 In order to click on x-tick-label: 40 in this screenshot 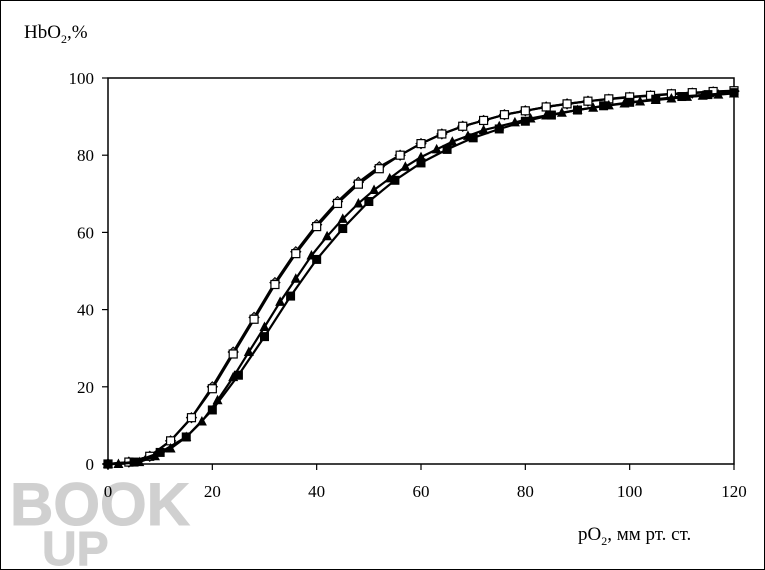, I will do `click(316, 491)`.